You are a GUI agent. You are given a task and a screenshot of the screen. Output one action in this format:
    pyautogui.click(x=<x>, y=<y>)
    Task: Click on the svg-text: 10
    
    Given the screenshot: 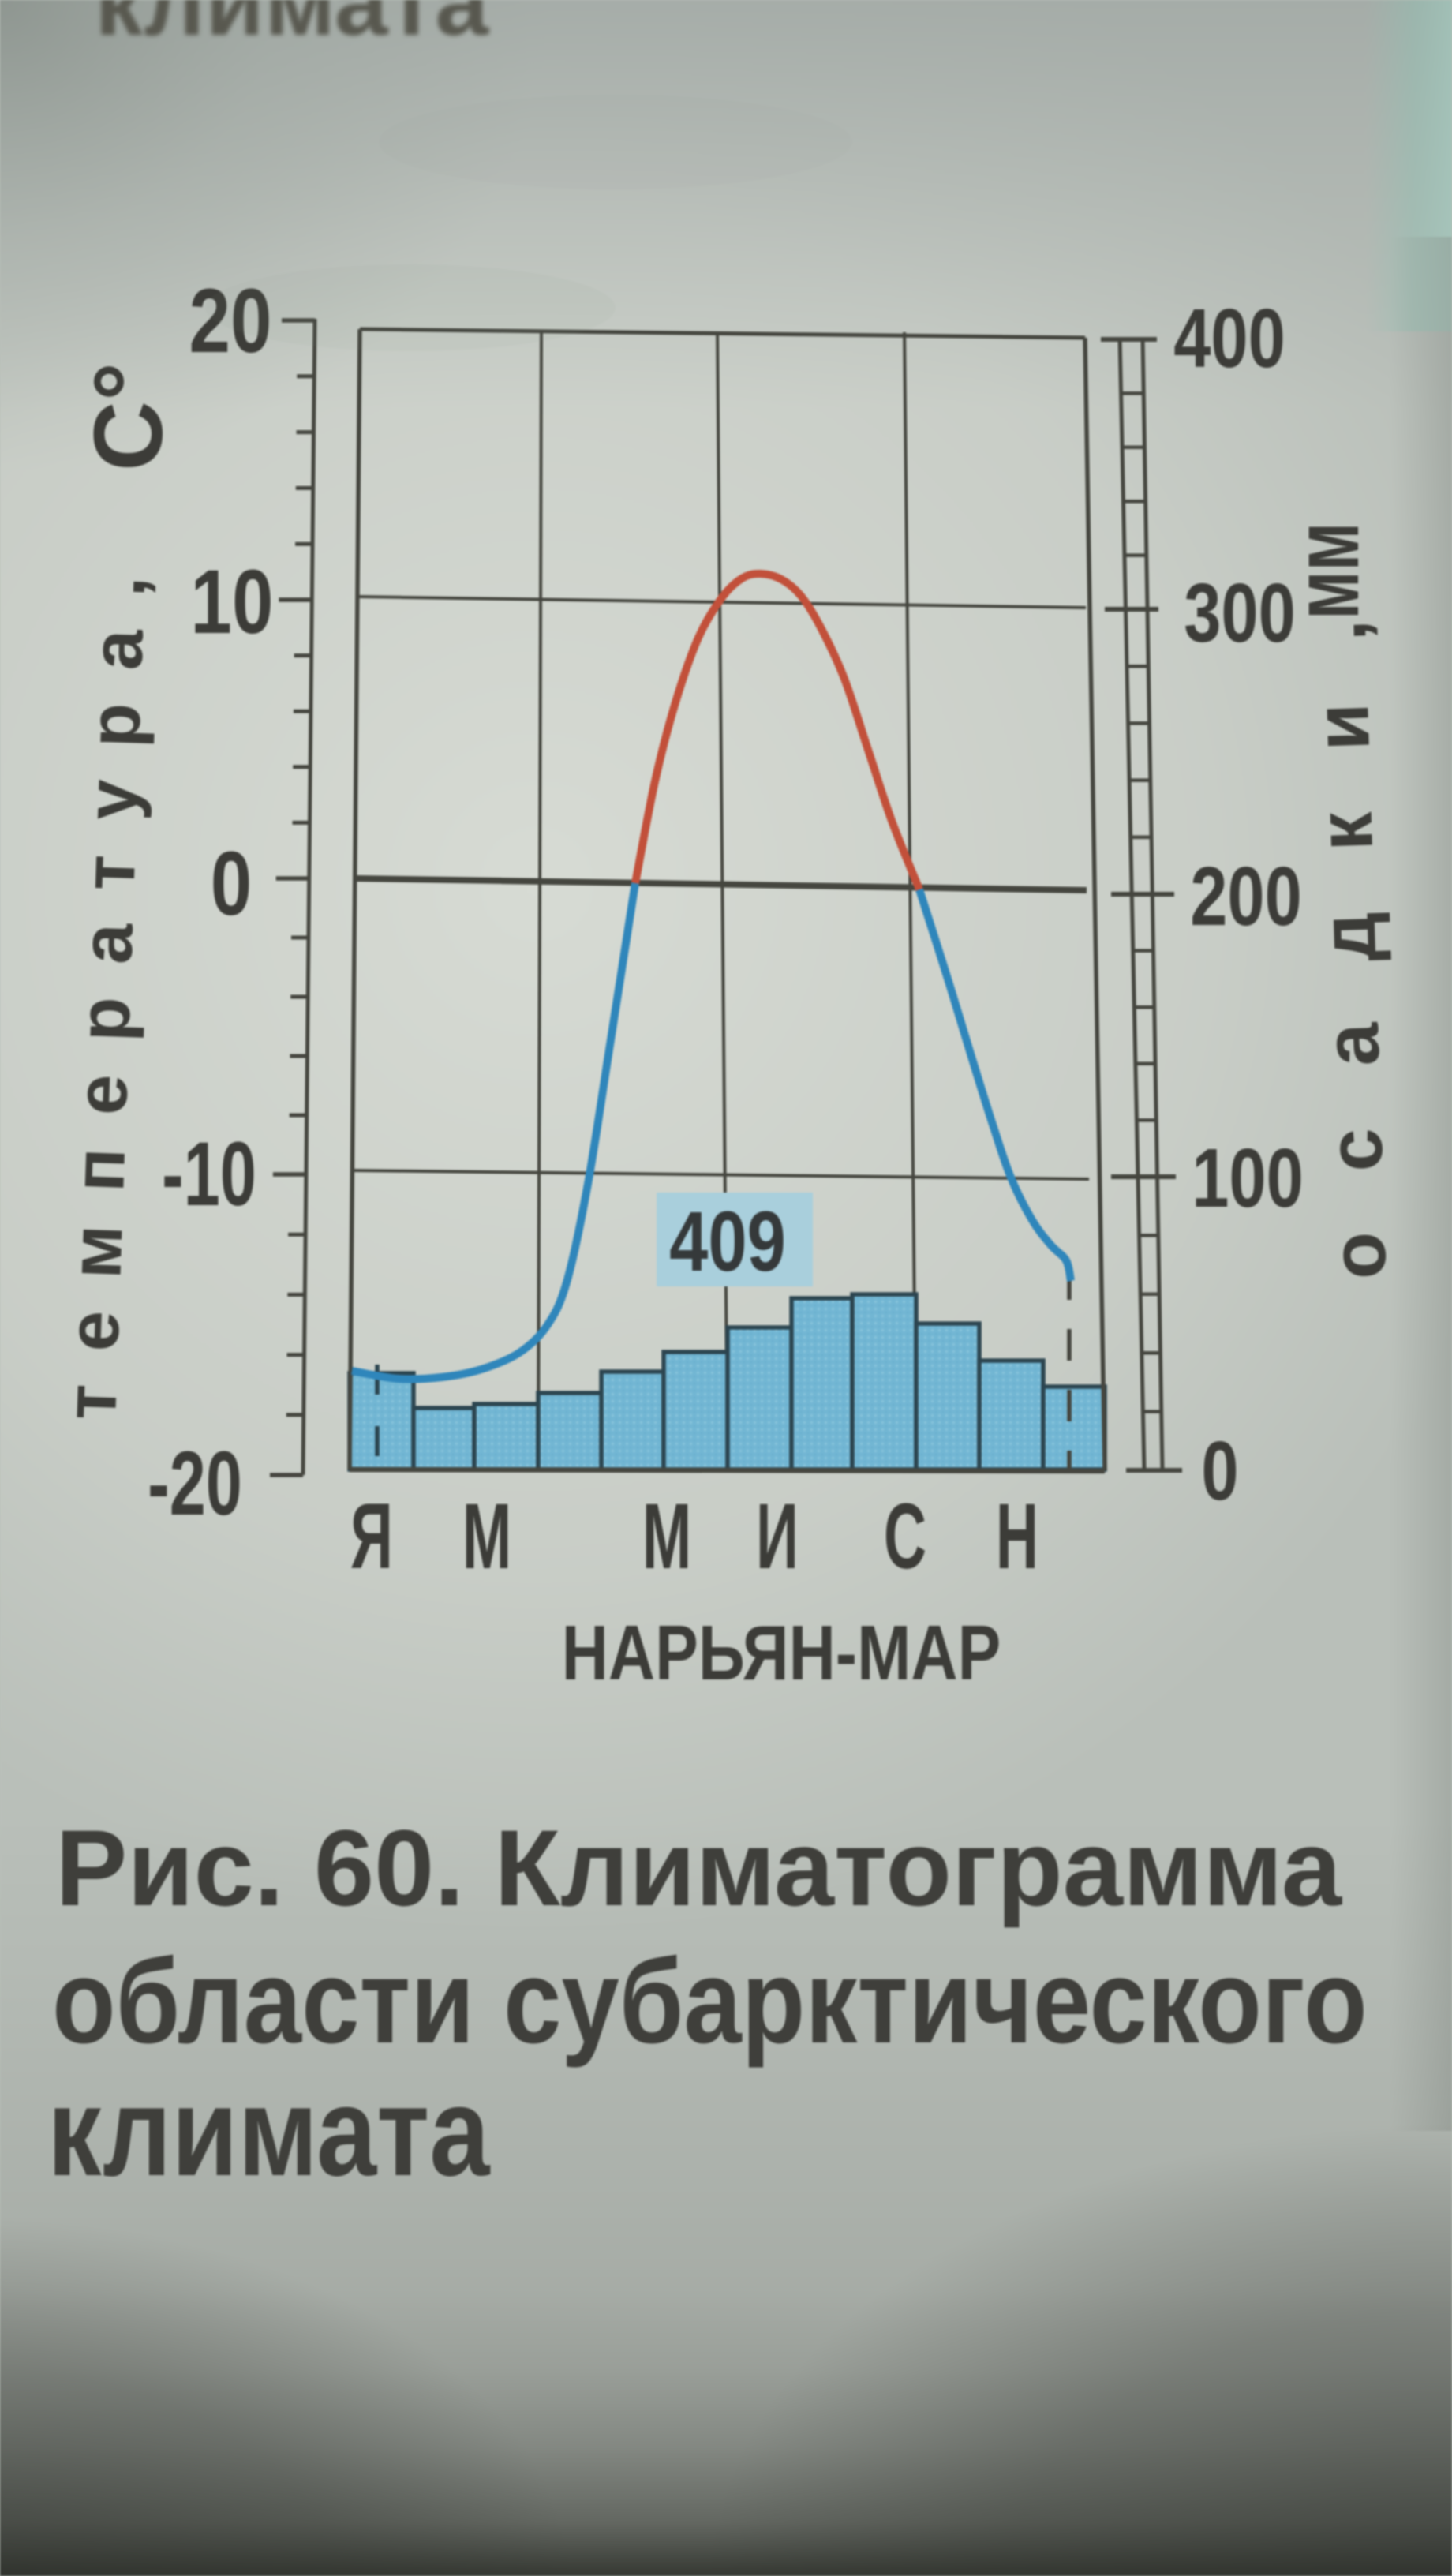 What is the action you would take?
    pyautogui.click(x=232, y=602)
    